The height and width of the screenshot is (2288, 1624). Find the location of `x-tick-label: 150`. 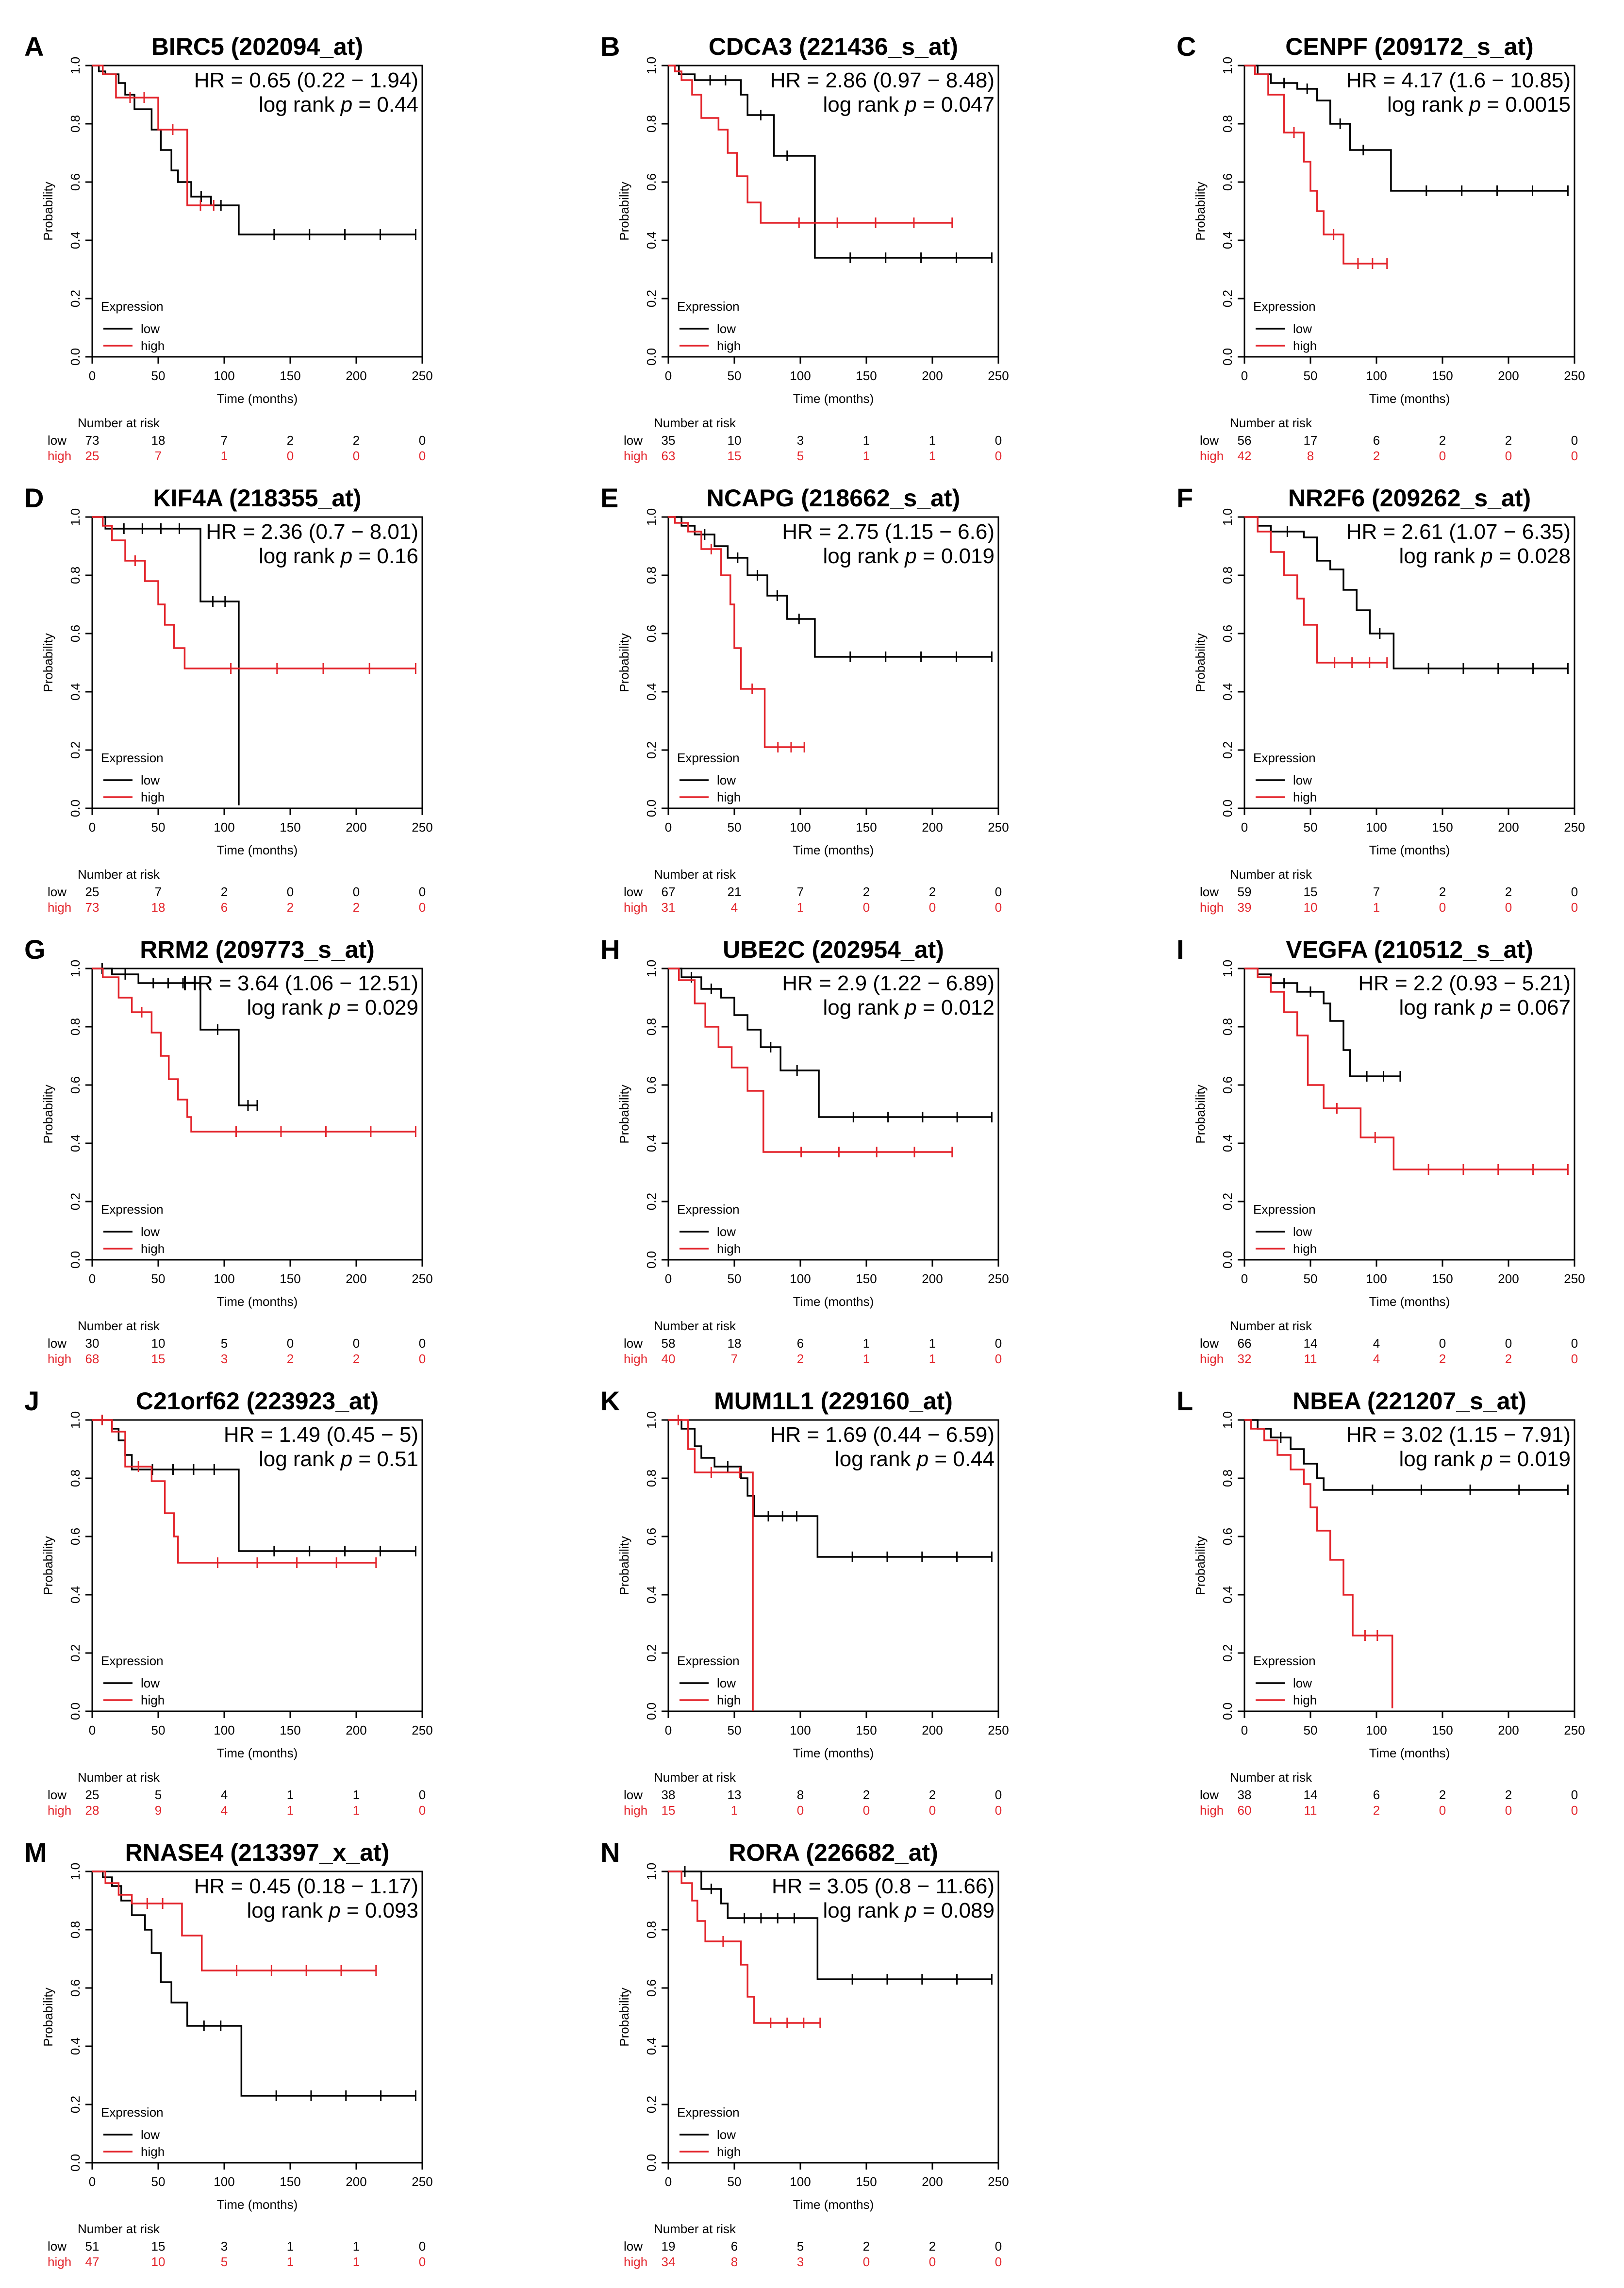

x-tick-label: 150 is located at coordinates (866, 1278).